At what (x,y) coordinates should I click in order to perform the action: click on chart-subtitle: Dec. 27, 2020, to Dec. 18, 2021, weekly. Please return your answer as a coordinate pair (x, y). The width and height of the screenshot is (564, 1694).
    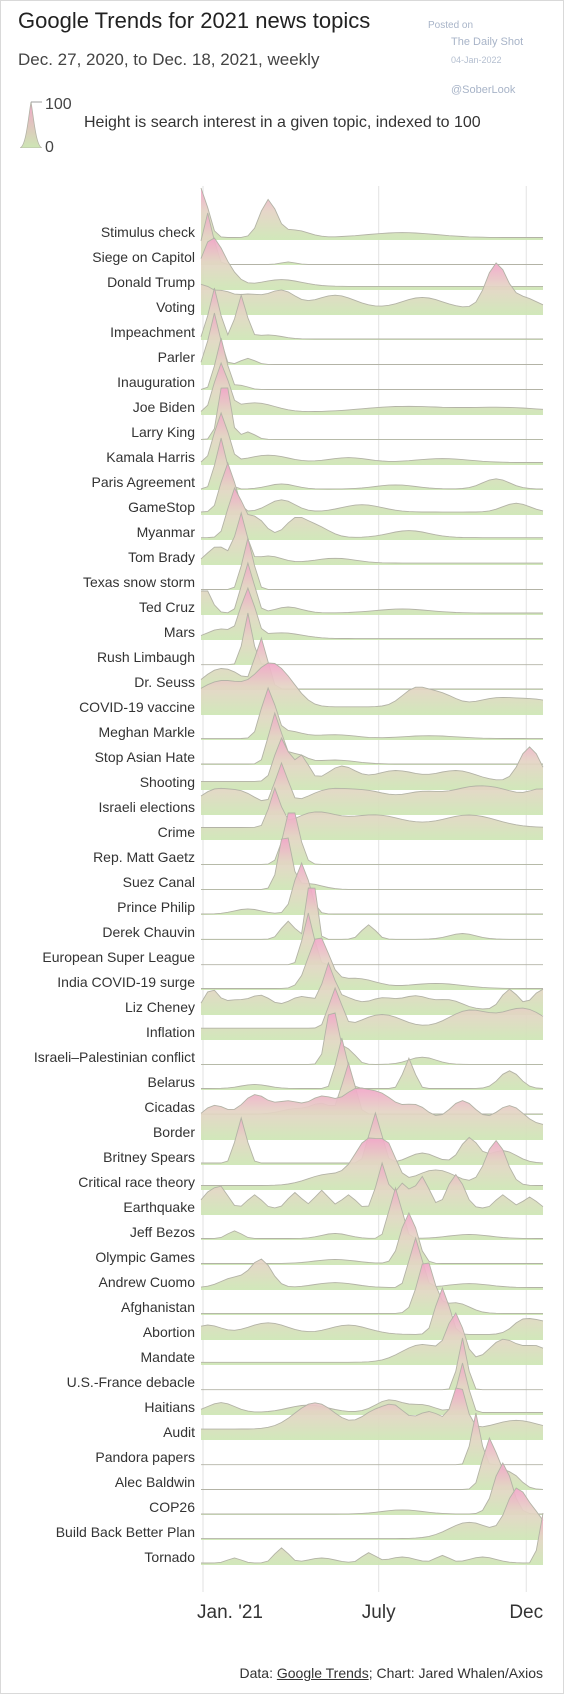
    Looking at the image, I should click on (169, 59).